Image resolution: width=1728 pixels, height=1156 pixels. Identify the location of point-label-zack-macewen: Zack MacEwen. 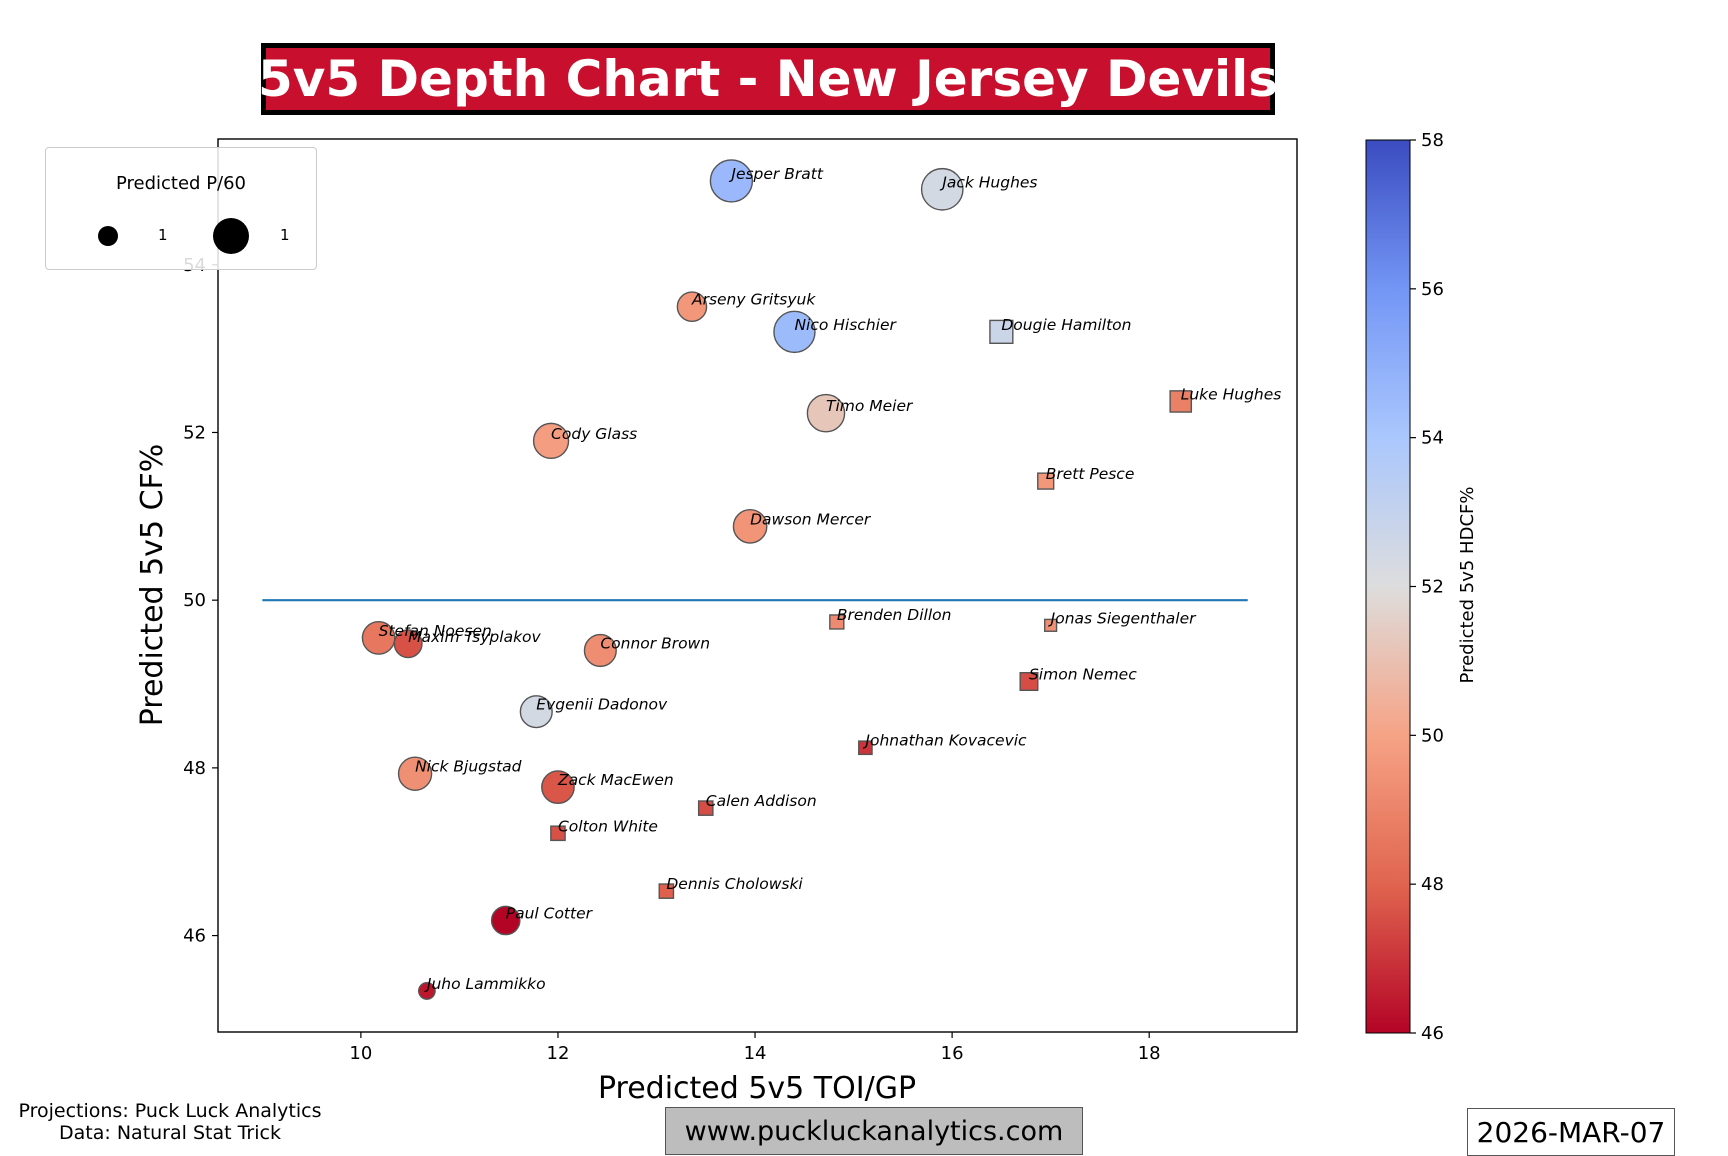
(615, 780).